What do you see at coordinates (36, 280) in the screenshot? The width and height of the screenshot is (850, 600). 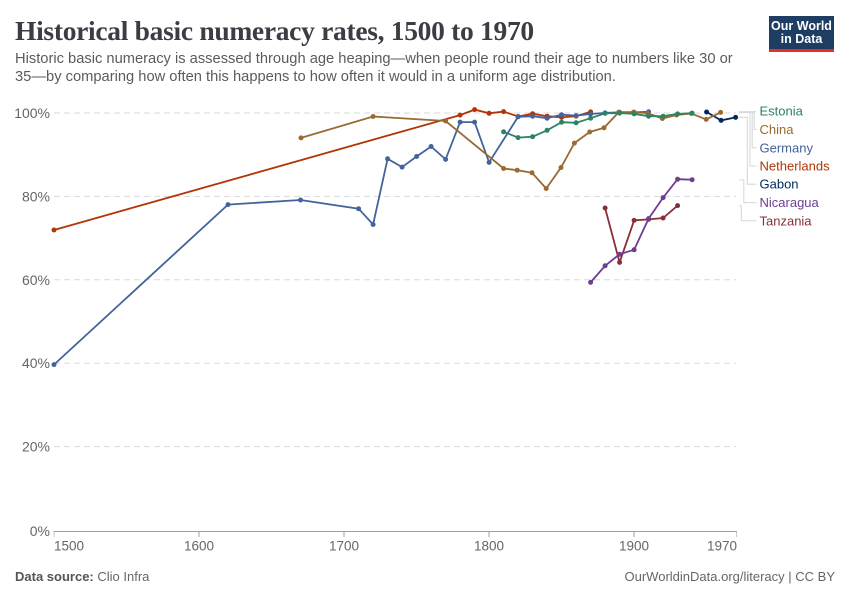 I see `svg-text: 60%` at bounding box center [36, 280].